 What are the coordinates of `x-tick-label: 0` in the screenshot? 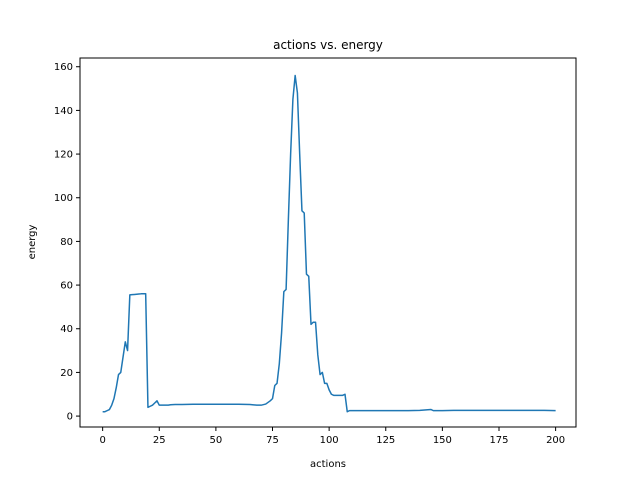 It's located at (102, 440).